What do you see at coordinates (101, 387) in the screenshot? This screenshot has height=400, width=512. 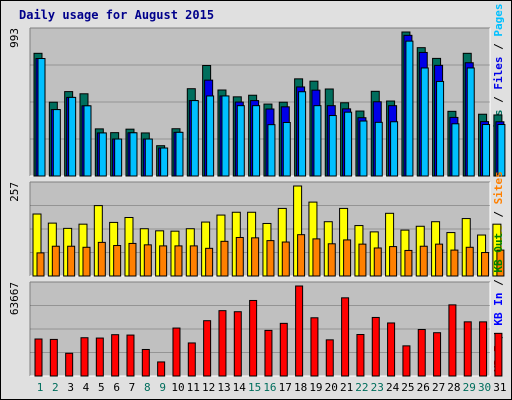 I see `x-tick-label-5: 5` at bounding box center [101, 387].